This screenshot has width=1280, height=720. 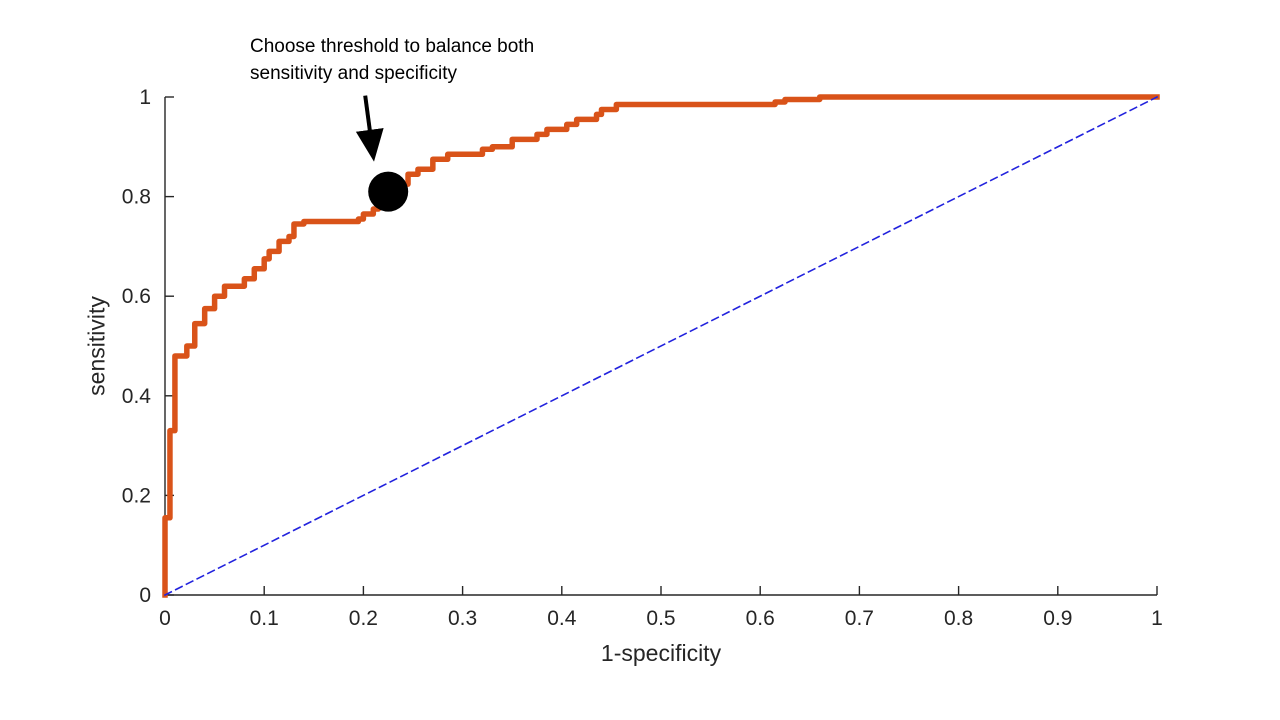 What do you see at coordinates (760, 618) in the screenshot?
I see `x-tick-label: 0.6` at bounding box center [760, 618].